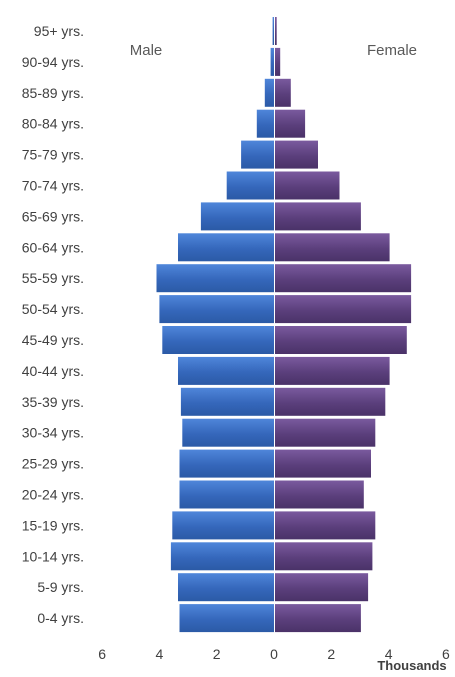 This screenshot has width=455, height=677. Describe the element at coordinates (53, 186) in the screenshot. I see `category-label: 70-74 yrs.` at that location.